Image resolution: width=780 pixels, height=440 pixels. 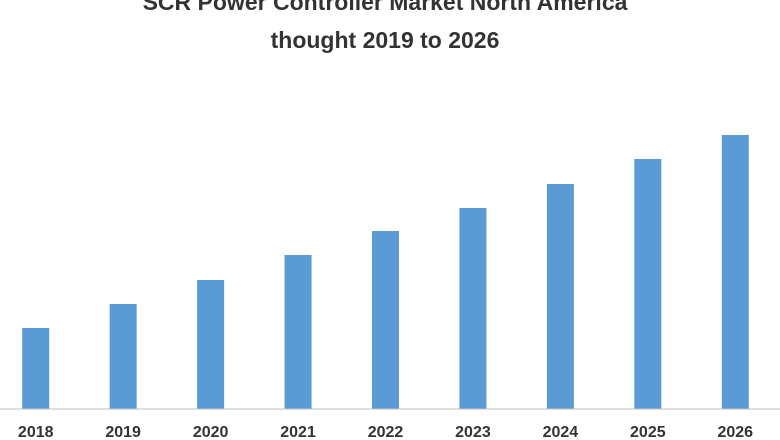 What do you see at coordinates (648, 432) in the screenshot?
I see `x-tick-label: 2025` at bounding box center [648, 432].